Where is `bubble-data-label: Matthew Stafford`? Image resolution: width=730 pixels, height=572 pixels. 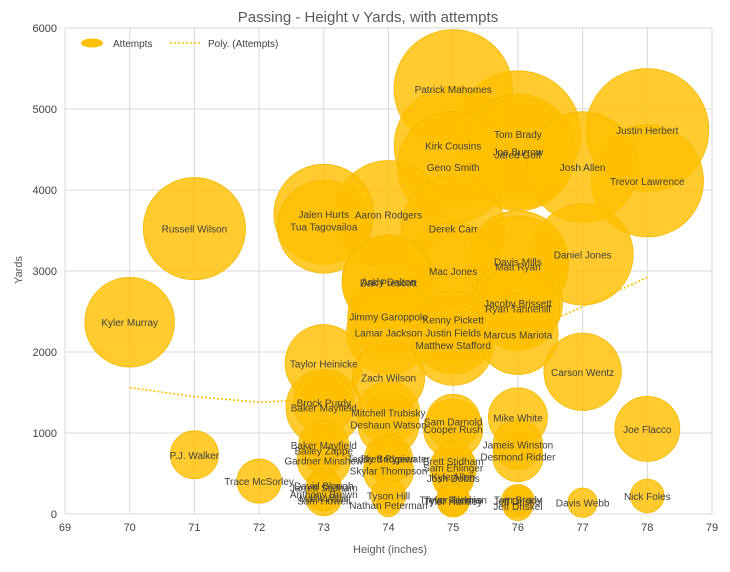 bubble-data-label: Matthew Stafford is located at coordinates (452, 346).